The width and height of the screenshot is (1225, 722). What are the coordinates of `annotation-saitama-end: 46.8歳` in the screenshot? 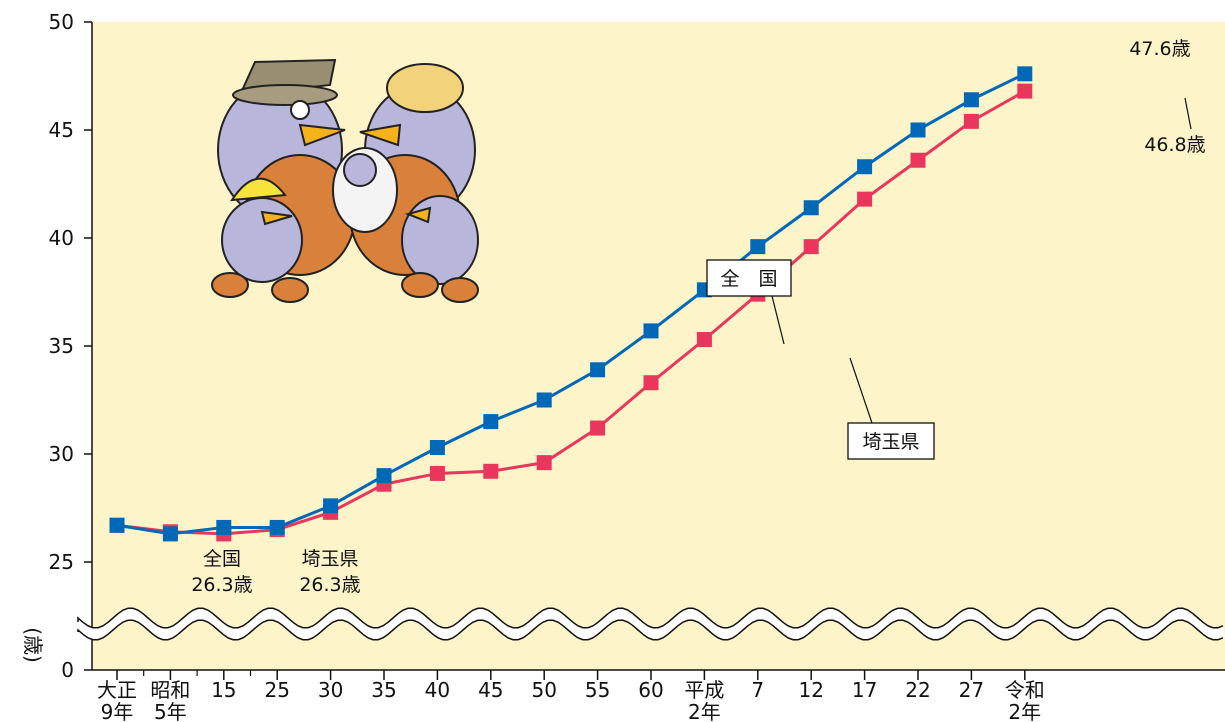 It's located at (1174, 145).